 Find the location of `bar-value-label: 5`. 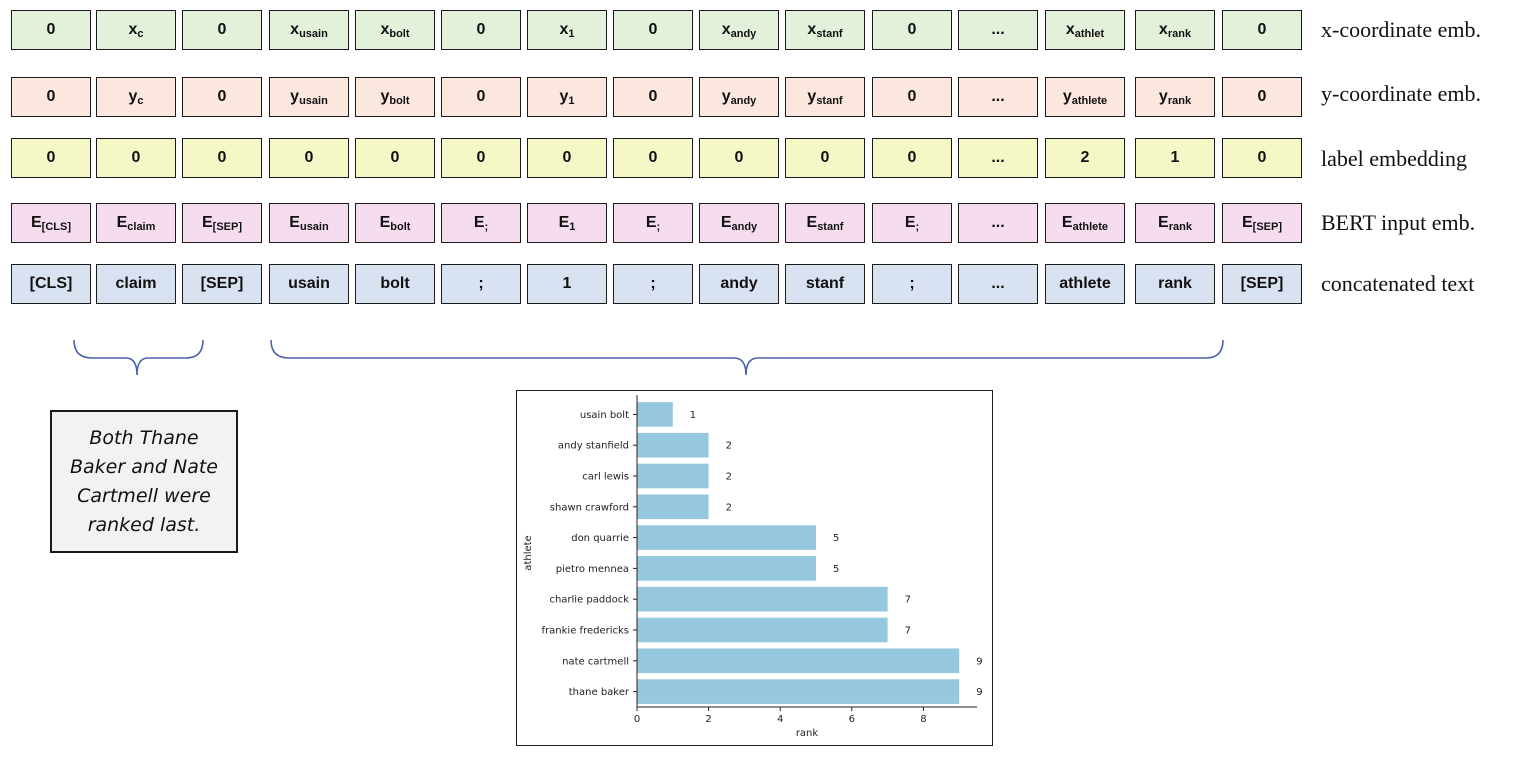

bar-value-label: 5 is located at coordinates (836, 538).